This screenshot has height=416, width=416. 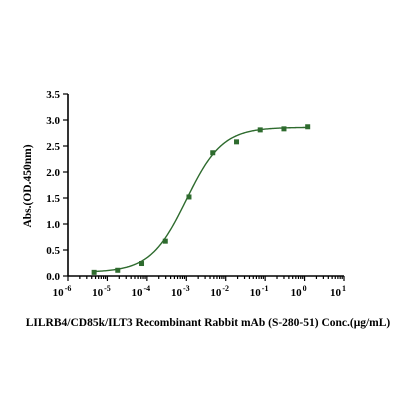 I want to click on y-tick-label: 2.5, so click(x=53, y=147).